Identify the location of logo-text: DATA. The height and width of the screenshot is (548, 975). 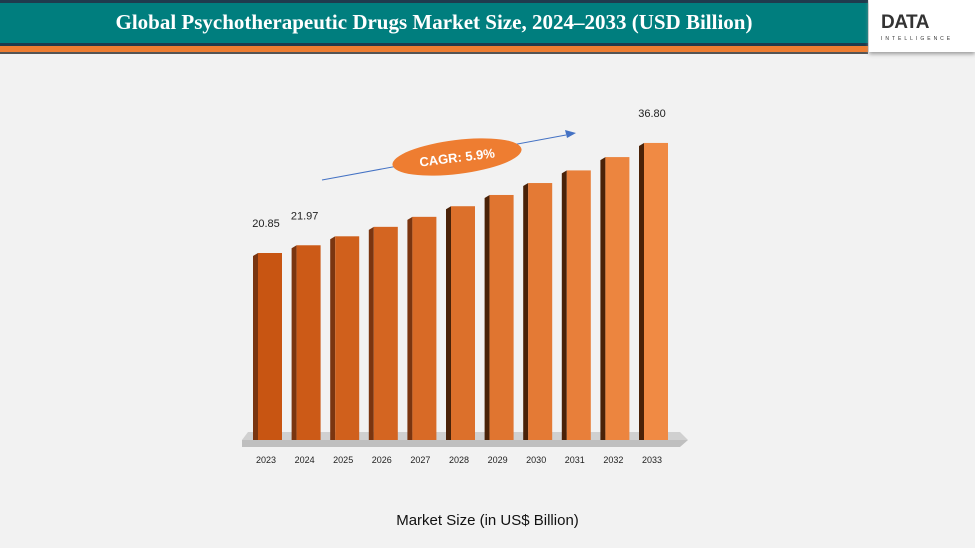
(905, 22).